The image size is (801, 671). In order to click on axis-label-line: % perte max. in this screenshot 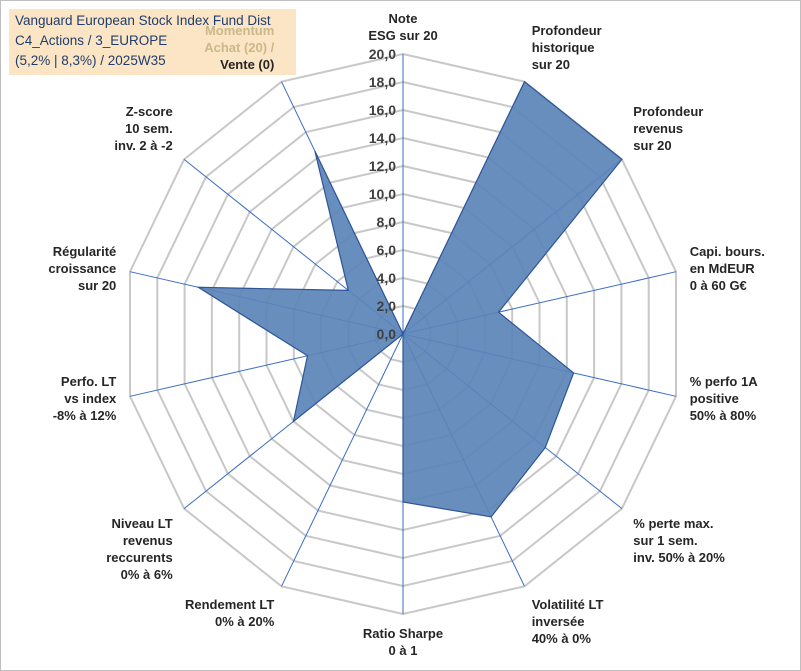, I will do `click(673, 523)`.